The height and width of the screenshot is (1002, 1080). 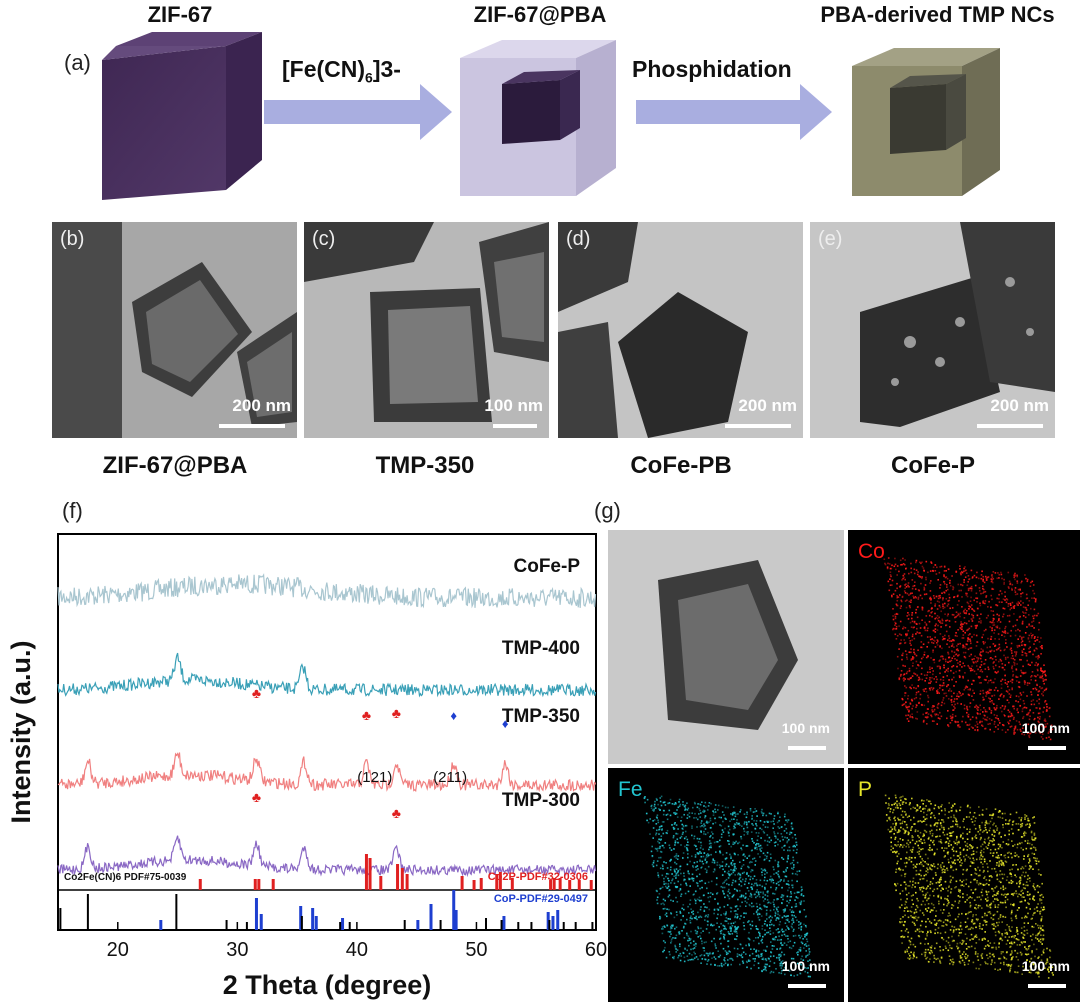 I want to click on caption-c: TMP-350, so click(x=425, y=465).